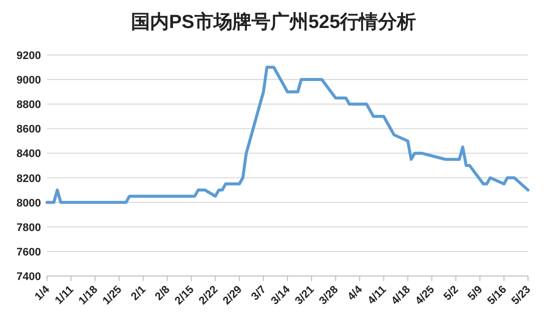 This screenshot has width=547, height=327. What do you see at coordinates (305, 296) in the screenshot?
I see `x-tick-label: 3/21` at bounding box center [305, 296].